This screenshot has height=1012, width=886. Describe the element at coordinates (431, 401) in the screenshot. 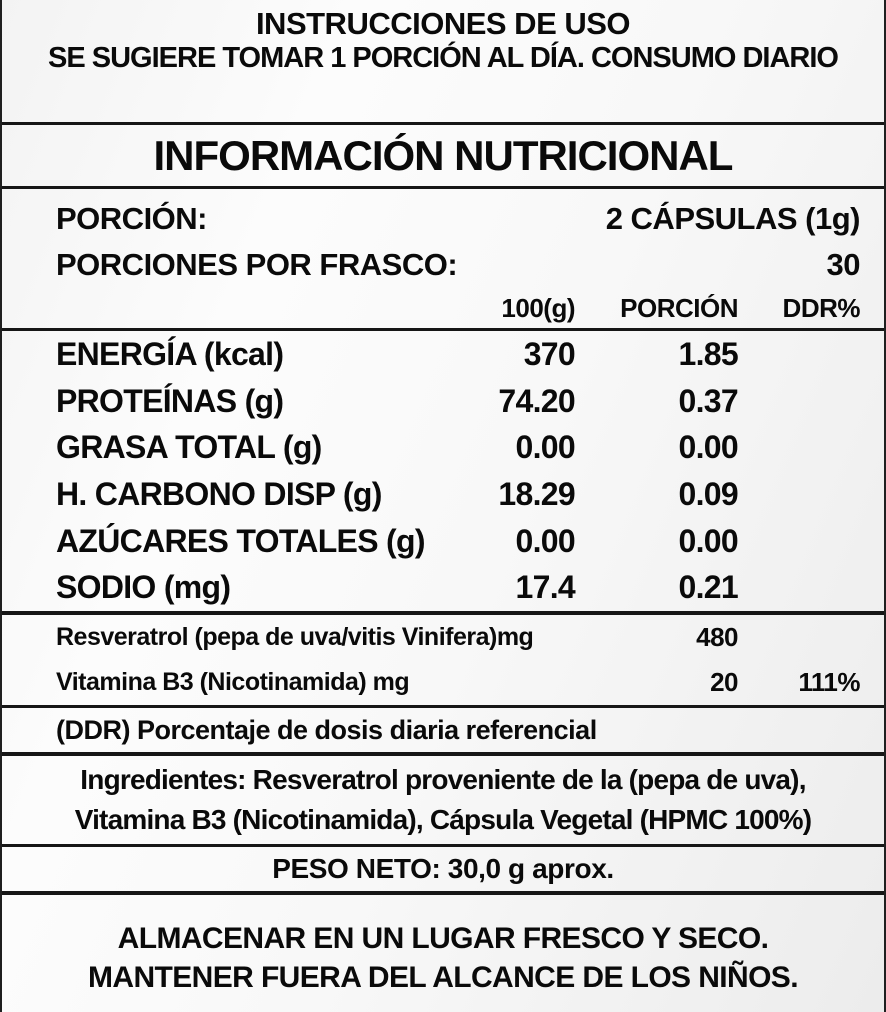

I see `table-row: PROTEÍNAS (g) 74.20 0.37` at that location.